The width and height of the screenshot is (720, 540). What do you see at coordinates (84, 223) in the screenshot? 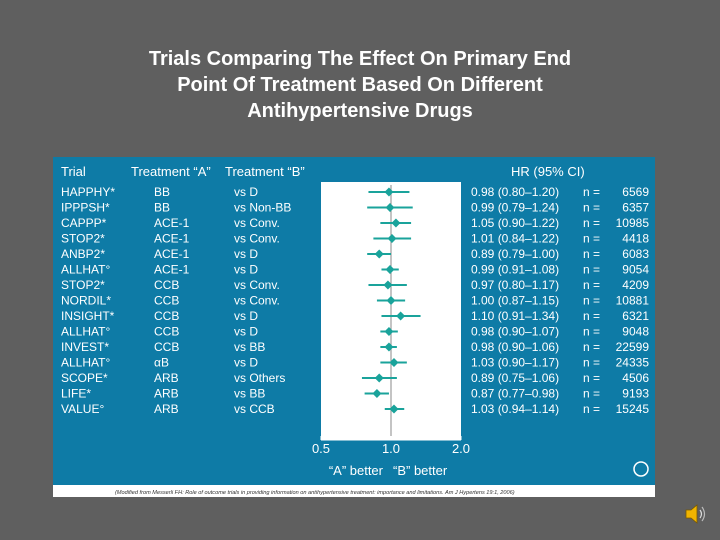
I see `trial-label: CAPPP*` at bounding box center [84, 223].